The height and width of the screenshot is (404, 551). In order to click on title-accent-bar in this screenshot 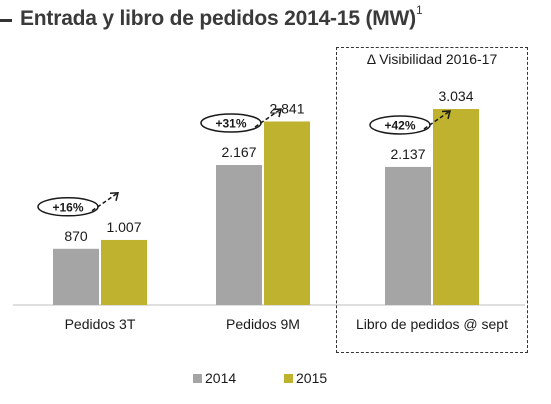, I will do `click(6, 20)`.